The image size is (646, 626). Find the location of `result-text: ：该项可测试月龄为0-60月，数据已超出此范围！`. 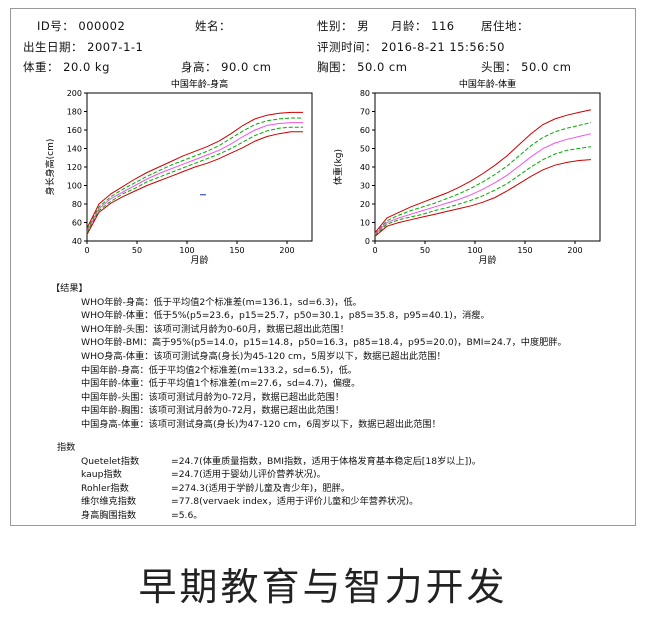

result-text: ：该项可测试月龄为0-60月，数据已超出此范围！ is located at coordinates (246, 329).